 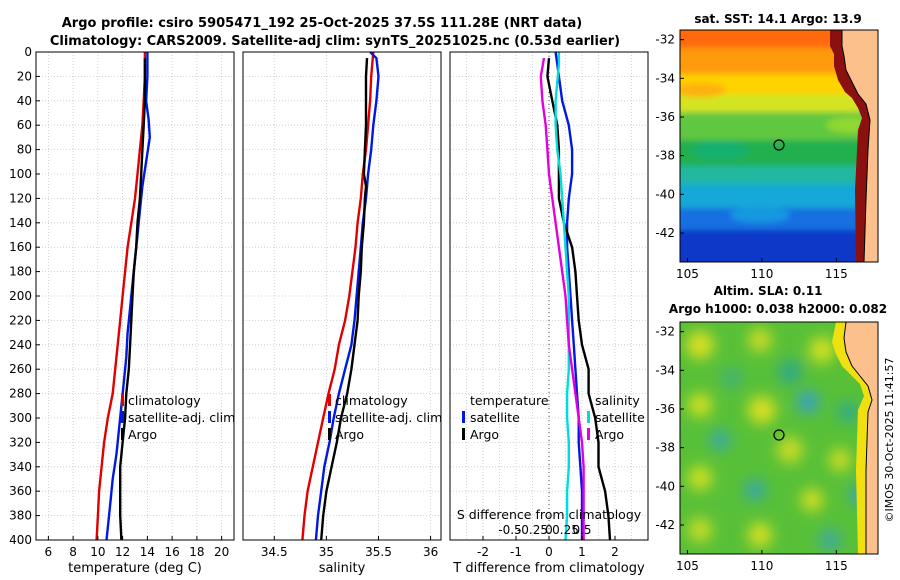 I want to click on y-tick-label: 140, so click(x=20, y=223).